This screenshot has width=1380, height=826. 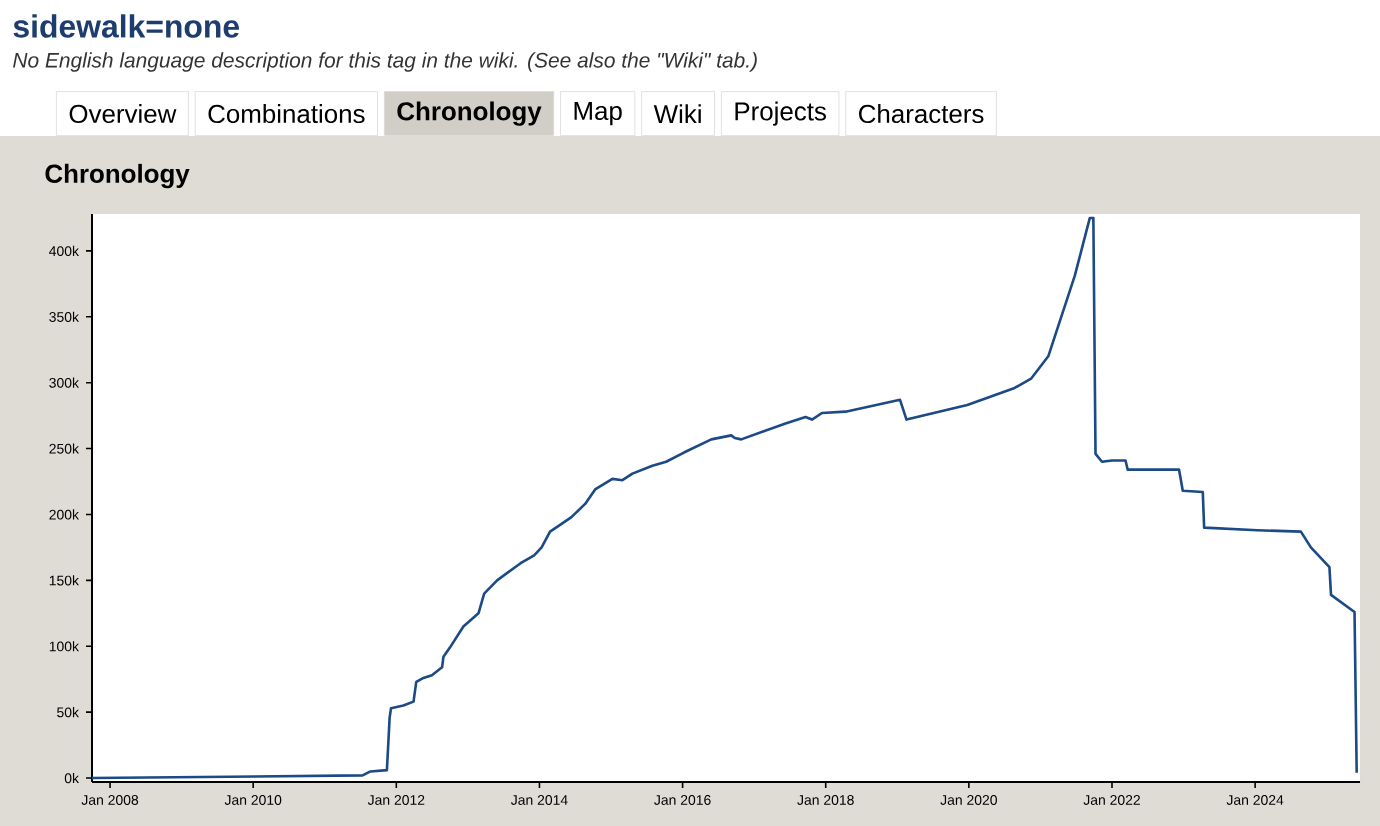 What do you see at coordinates (126, 26) in the screenshot?
I see `text: sidewalk=none` at bounding box center [126, 26].